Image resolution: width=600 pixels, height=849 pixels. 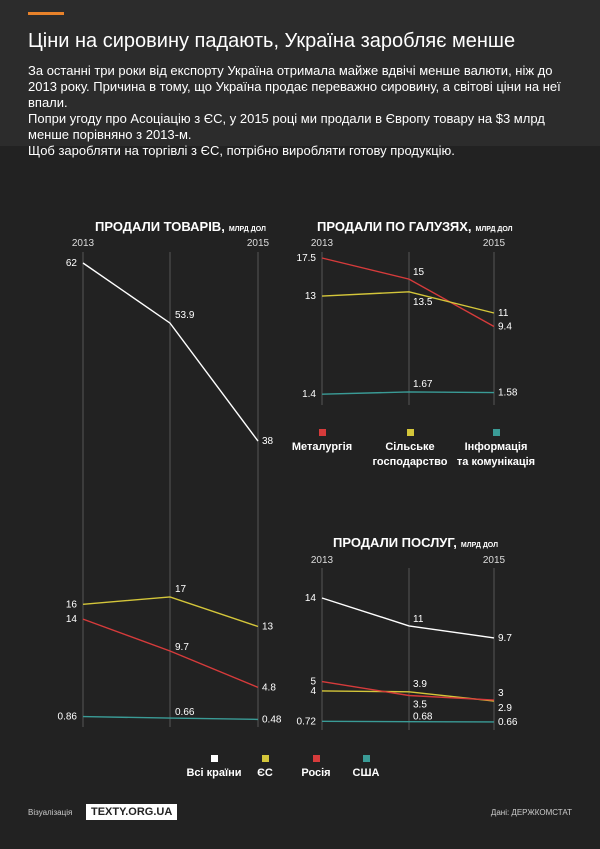 I want to click on data-label: 0.72, so click(x=307, y=721).